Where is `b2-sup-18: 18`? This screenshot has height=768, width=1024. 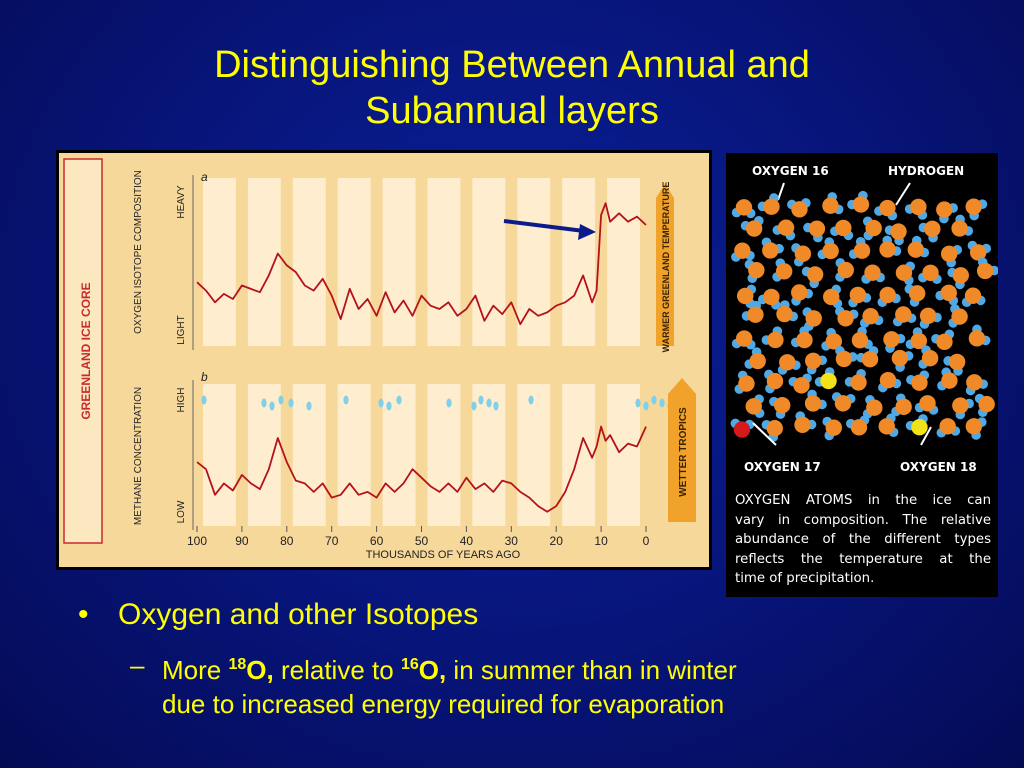 b2-sup-18: 18 is located at coordinates (237, 664).